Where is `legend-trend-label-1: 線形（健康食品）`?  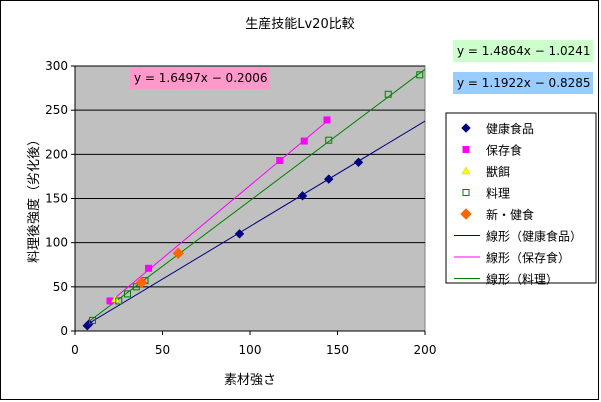 legend-trend-label-1: 線形（健康食品） is located at coordinates (534, 236).